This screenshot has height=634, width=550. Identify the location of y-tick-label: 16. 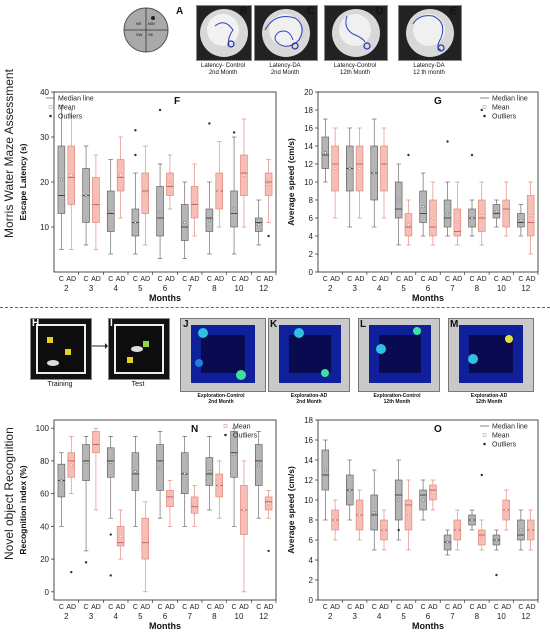
(308, 128).